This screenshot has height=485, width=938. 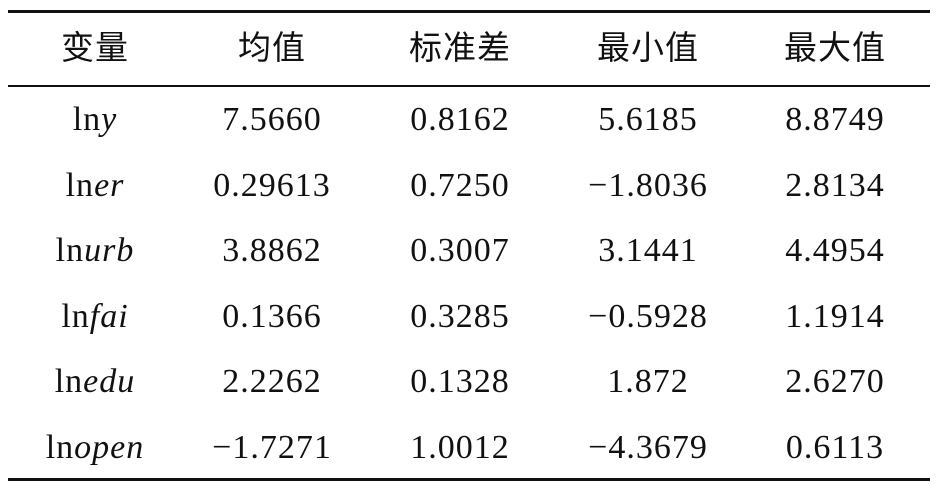 What do you see at coordinates (648, 185) in the screenshot?
I see `value-cell: −1.8036` at bounding box center [648, 185].